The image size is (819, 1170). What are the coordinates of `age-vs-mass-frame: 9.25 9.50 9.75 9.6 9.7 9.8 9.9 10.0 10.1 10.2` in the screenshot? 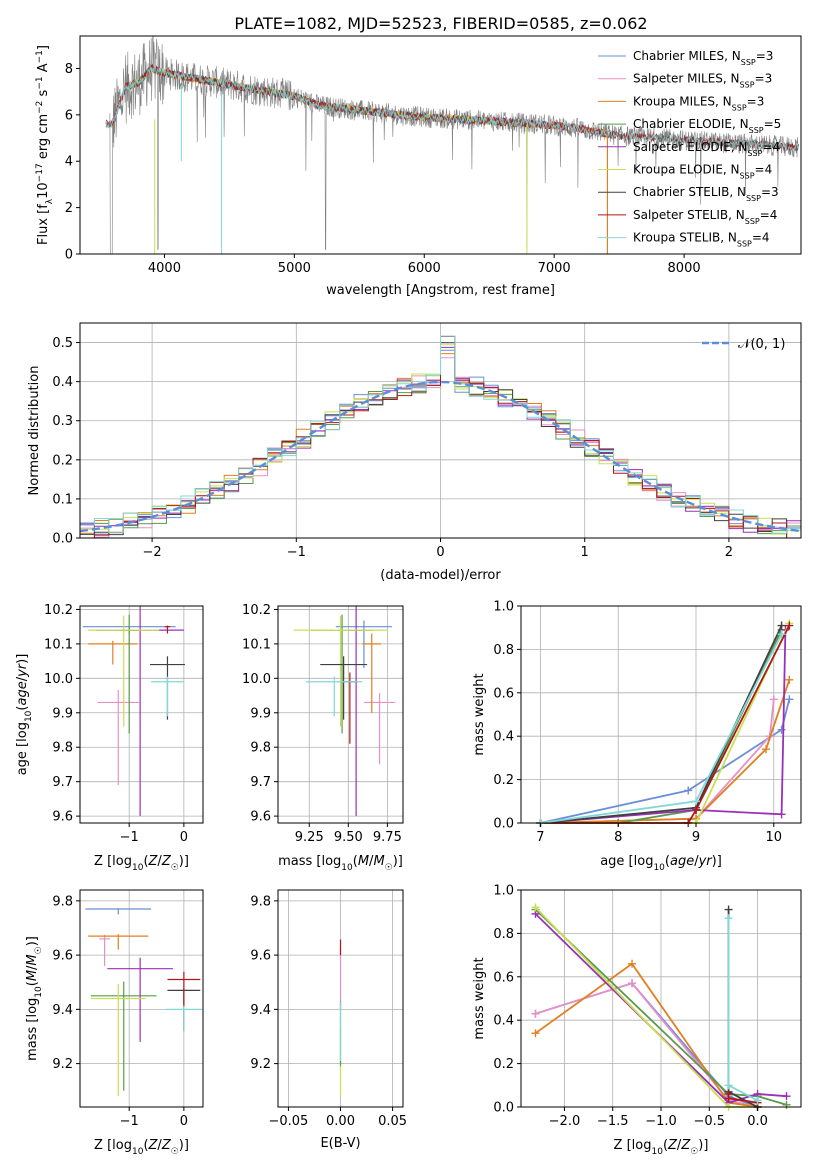 It's located at (323, 724).